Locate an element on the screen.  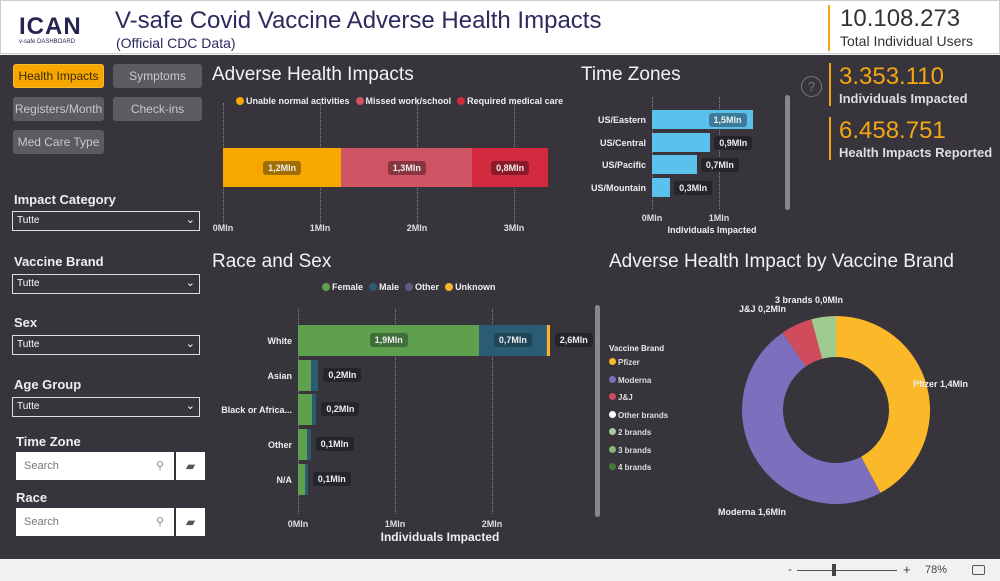
zoom-out-button: - is located at coordinates (790, 569).